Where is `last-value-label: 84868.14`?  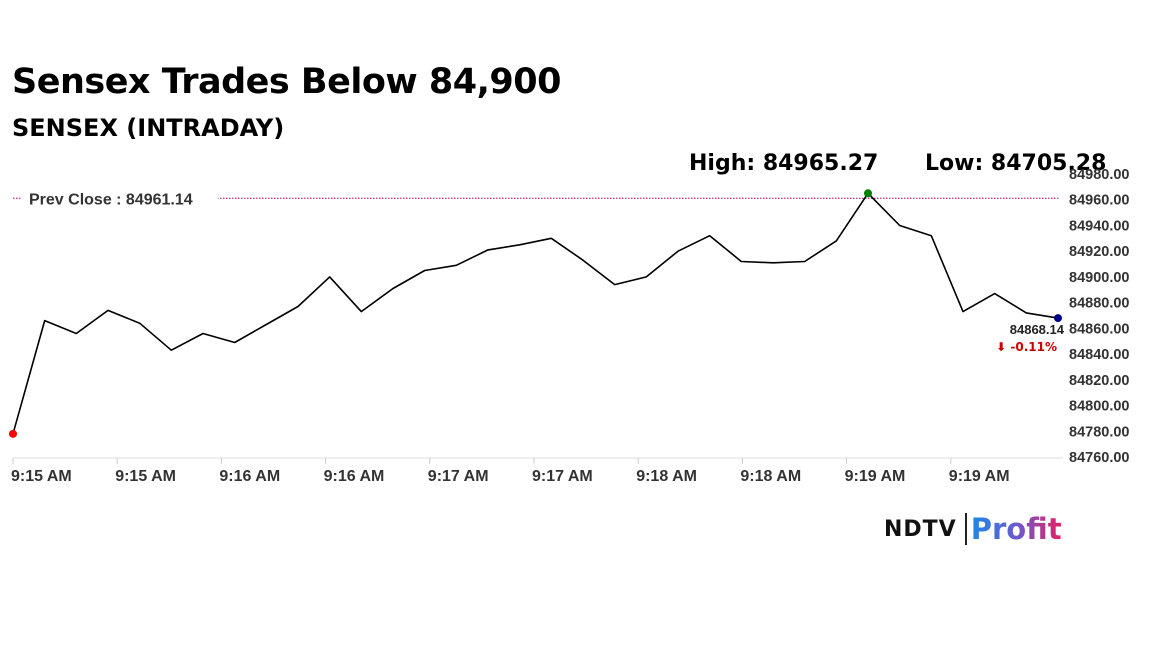
last-value-label: 84868.14 is located at coordinates (1037, 329).